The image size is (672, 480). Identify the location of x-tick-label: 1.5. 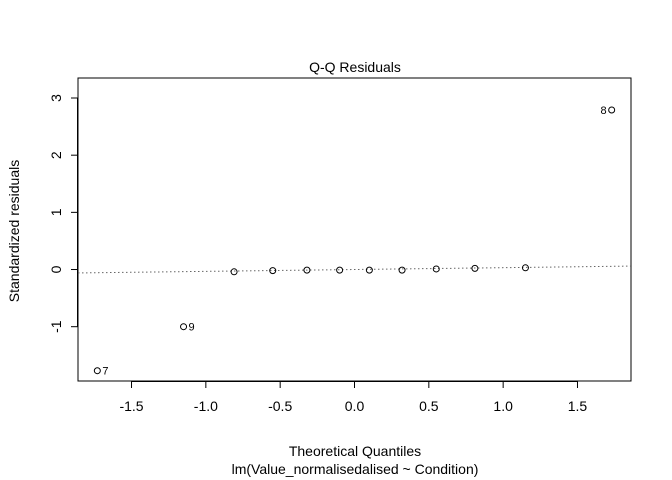
(578, 406).